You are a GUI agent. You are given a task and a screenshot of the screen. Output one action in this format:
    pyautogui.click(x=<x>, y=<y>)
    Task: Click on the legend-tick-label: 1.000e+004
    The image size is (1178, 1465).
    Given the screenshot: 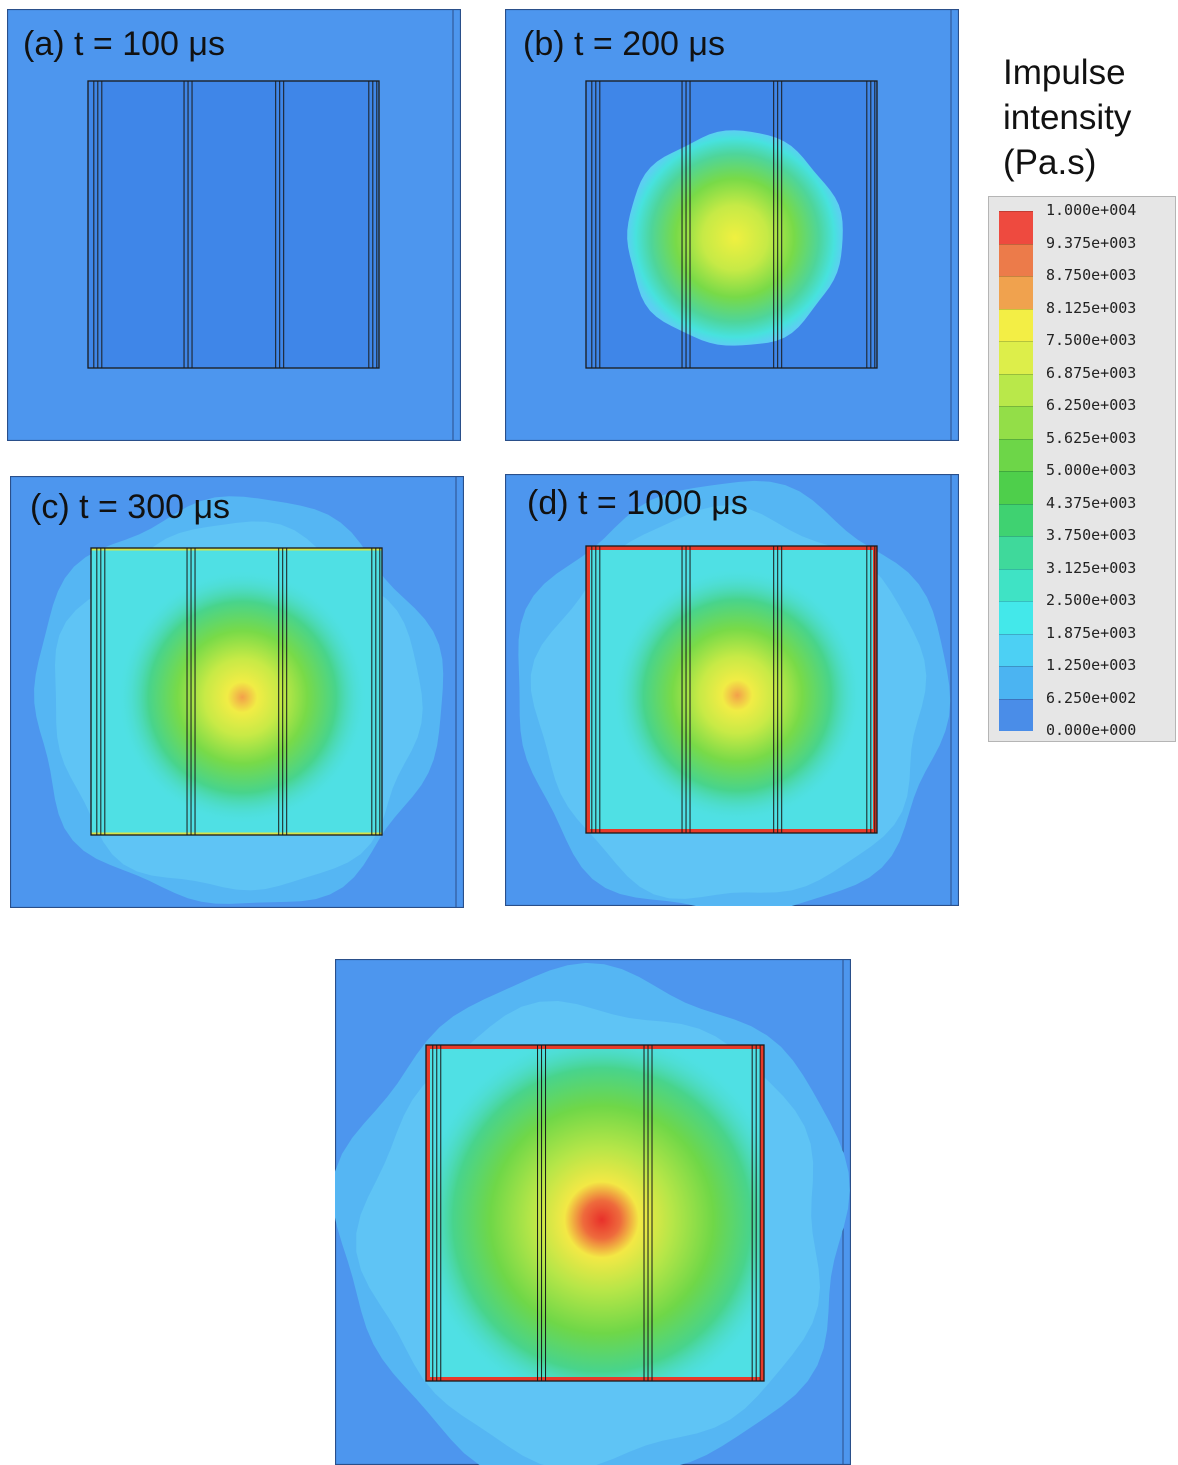 What is the action you would take?
    pyautogui.click(x=1091, y=210)
    